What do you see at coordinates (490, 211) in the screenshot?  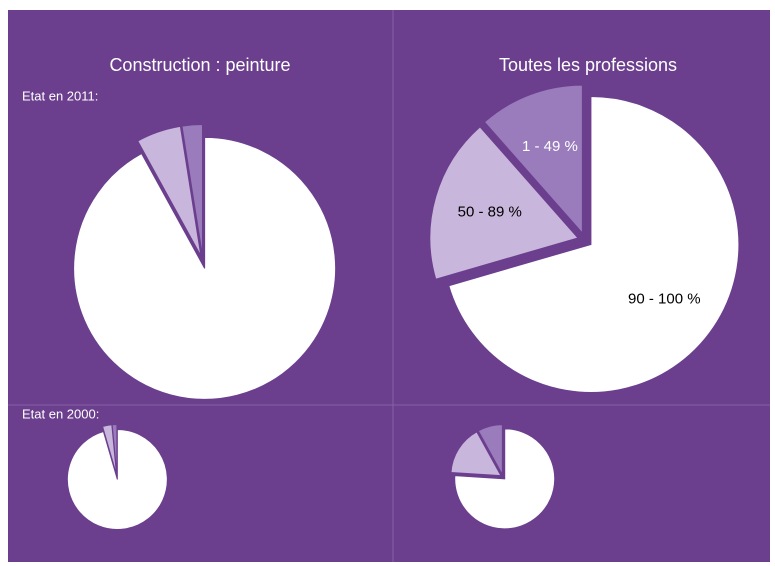 I see `slice-label: 50 - 89 %` at bounding box center [490, 211].